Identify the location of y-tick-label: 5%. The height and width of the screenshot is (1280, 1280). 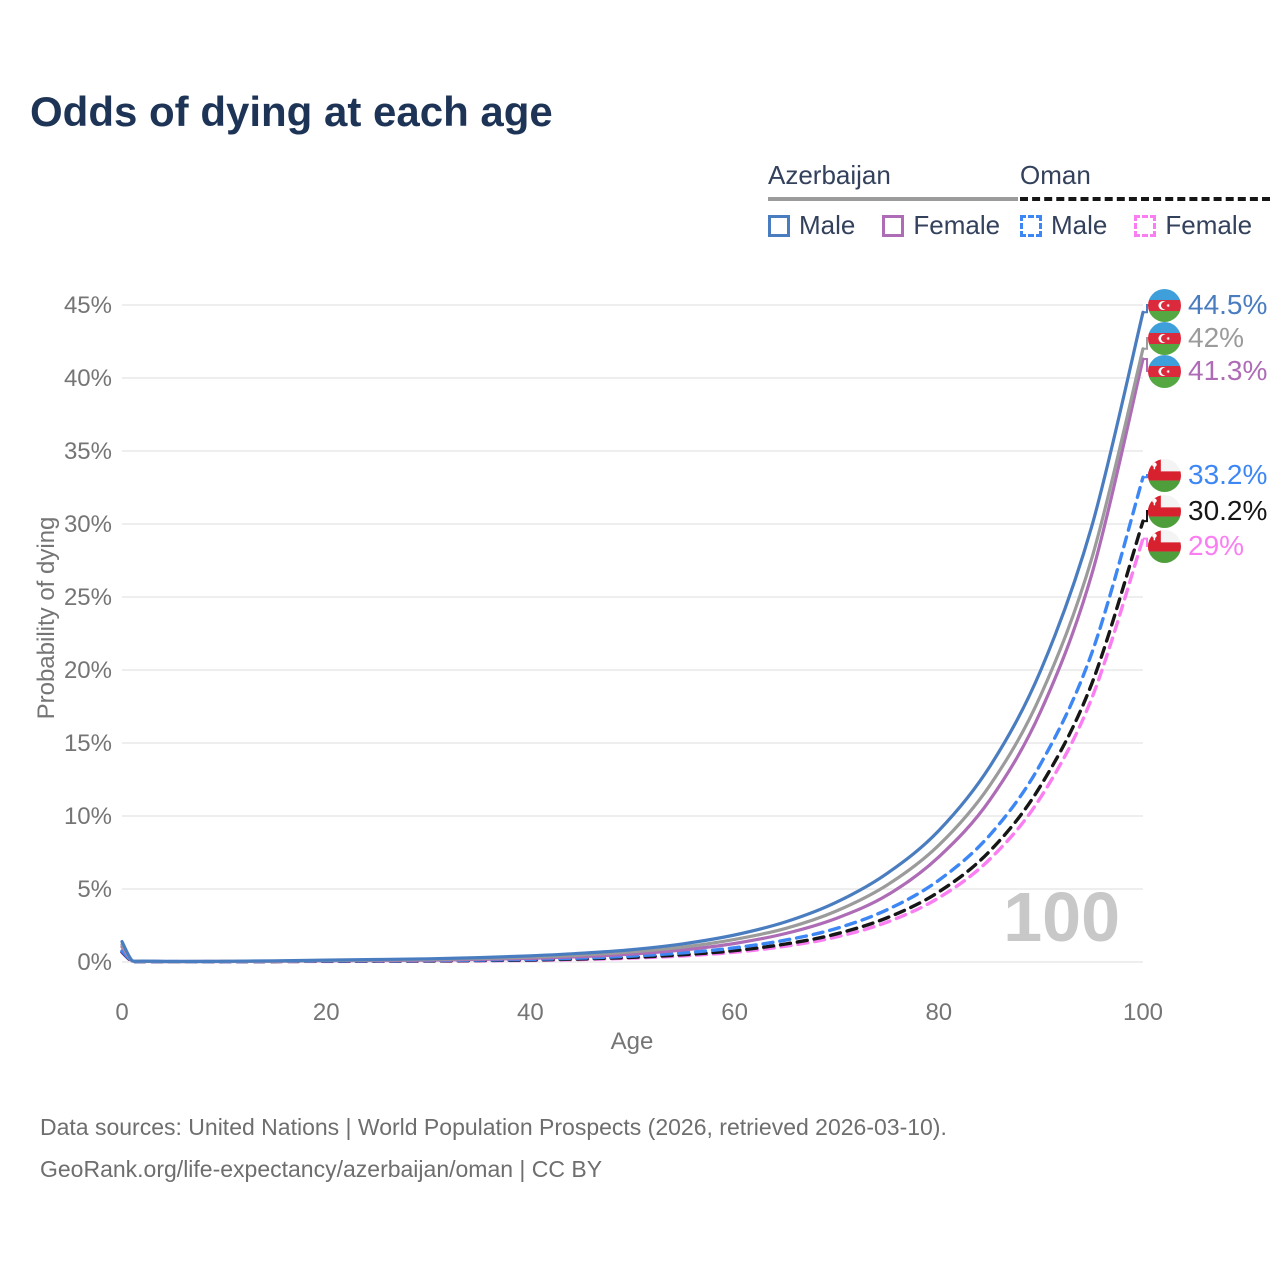
(94, 889).